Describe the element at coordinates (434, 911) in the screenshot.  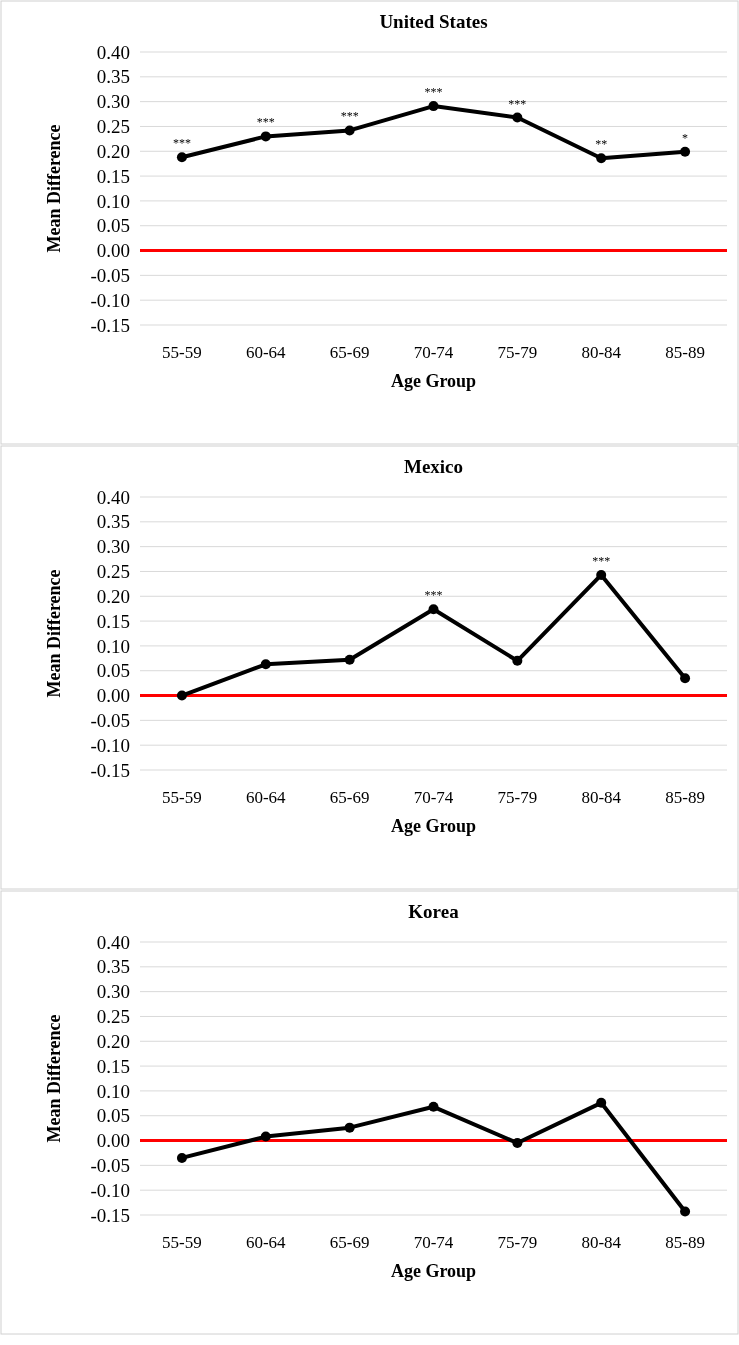
I see `chart-title: Korea` at that location.